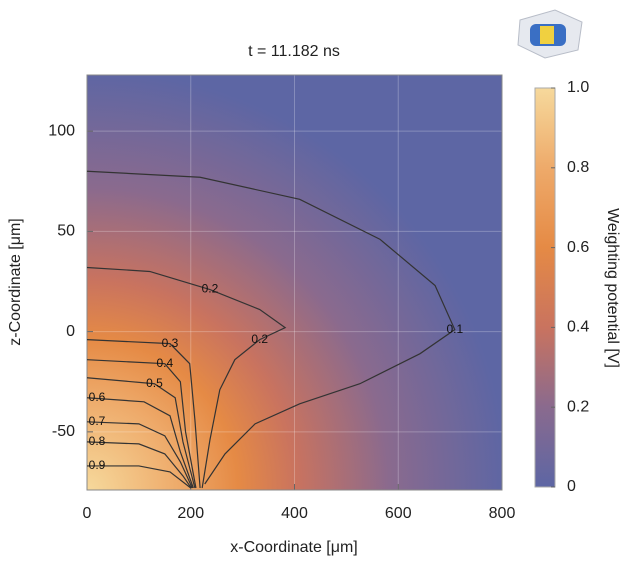 The image size is (631, 568). I want to click on chart-title: t = 11.182 ns, so click(294, 51).